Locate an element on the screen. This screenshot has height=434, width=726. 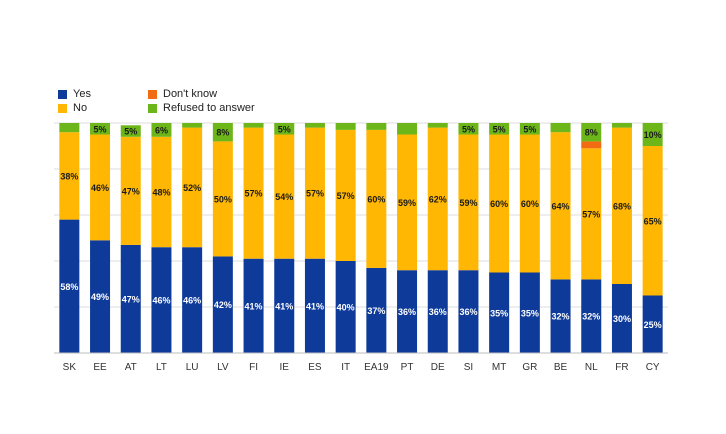
data-label: 25% is located at coordinates (653, 325).